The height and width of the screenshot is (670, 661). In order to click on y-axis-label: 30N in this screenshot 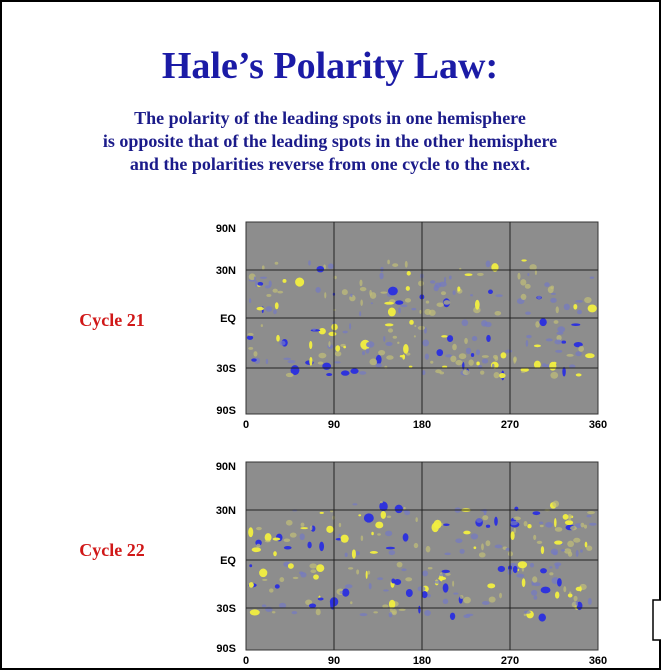, I will do `click(226, 271)`.